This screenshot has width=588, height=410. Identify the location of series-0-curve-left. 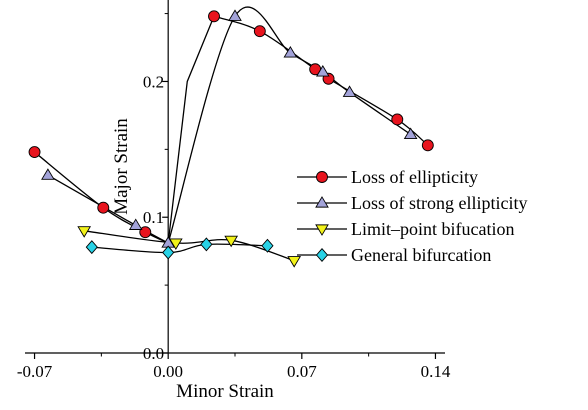
(101, 197).